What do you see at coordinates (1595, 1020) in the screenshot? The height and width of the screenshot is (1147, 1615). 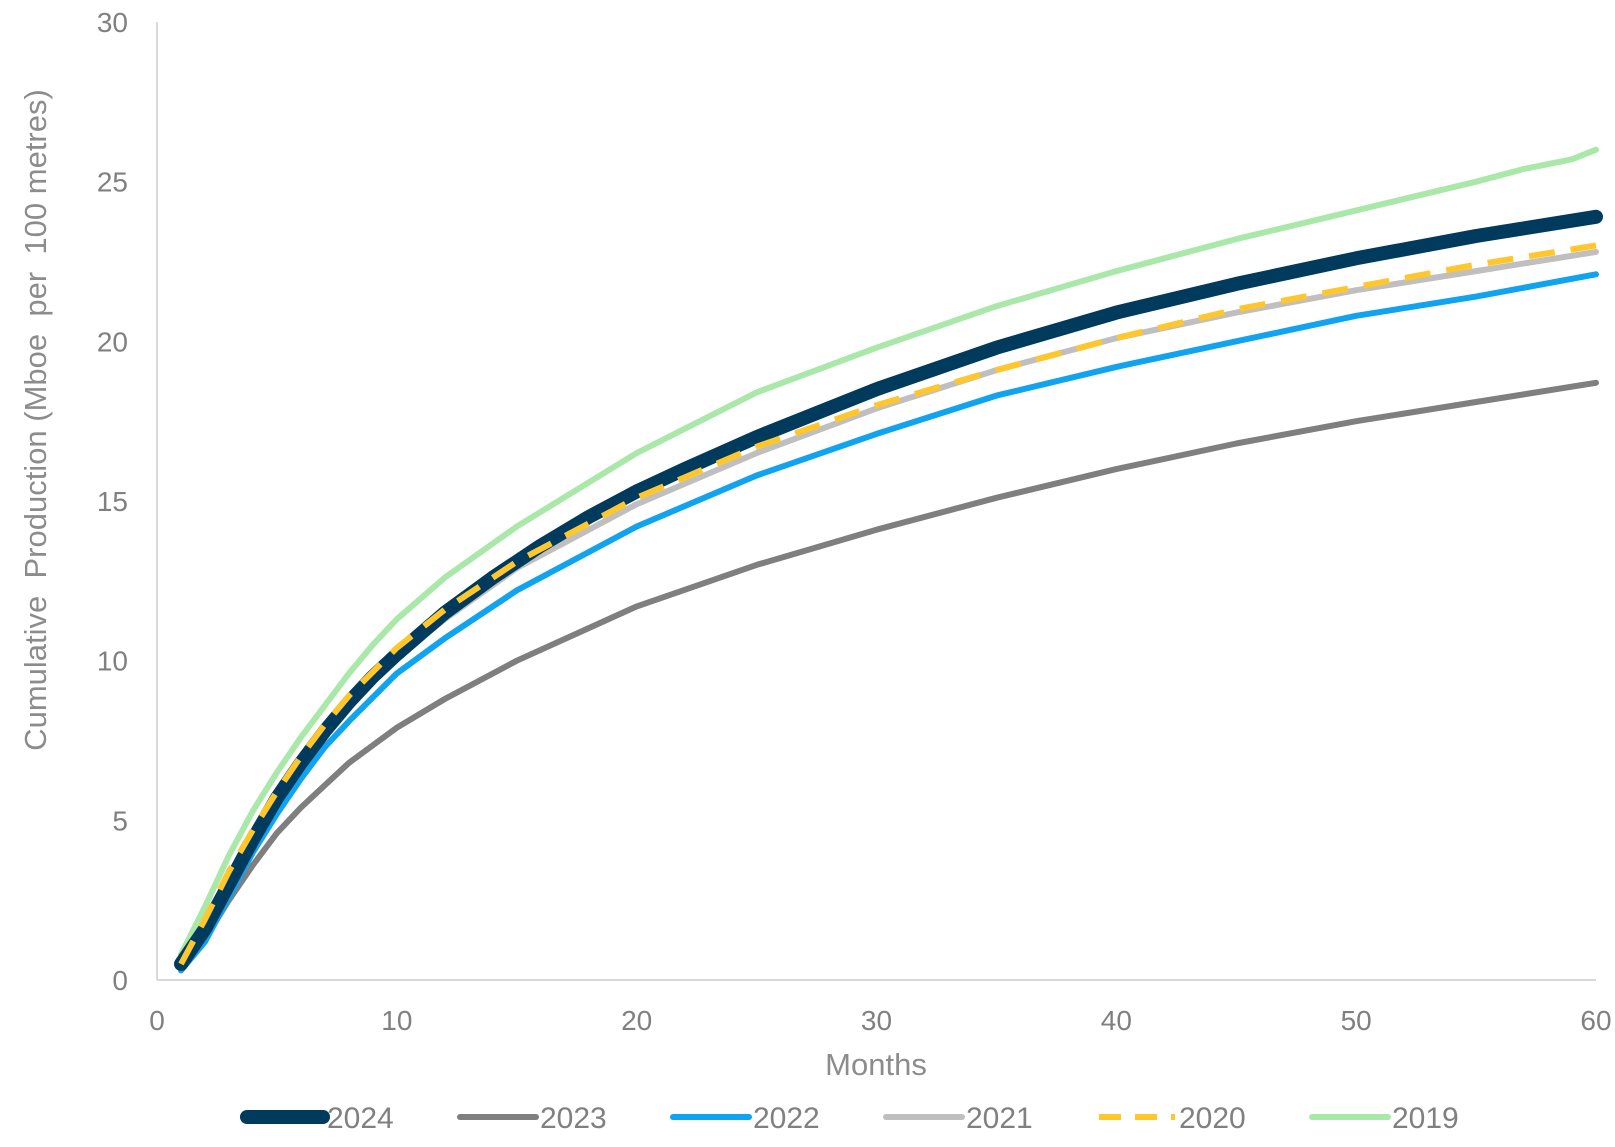 I see `x-tick-label: 60` at bounding box center [1595, 1020].